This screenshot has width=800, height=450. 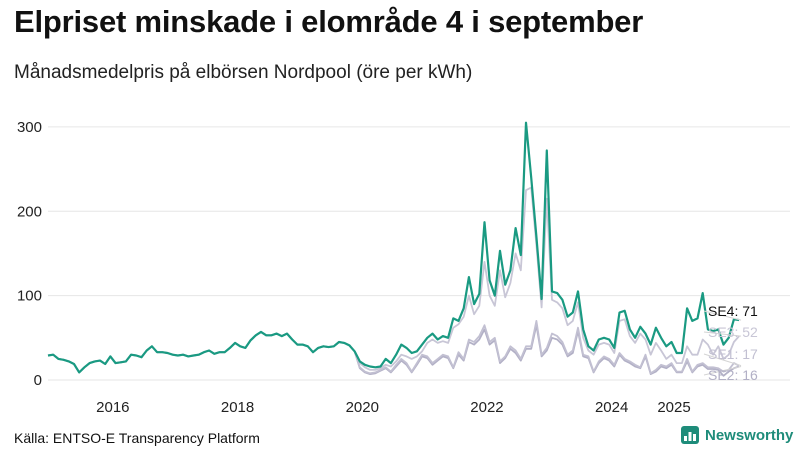 I want to click on y-tick-label-200: 200, so click(x=29, y=211).